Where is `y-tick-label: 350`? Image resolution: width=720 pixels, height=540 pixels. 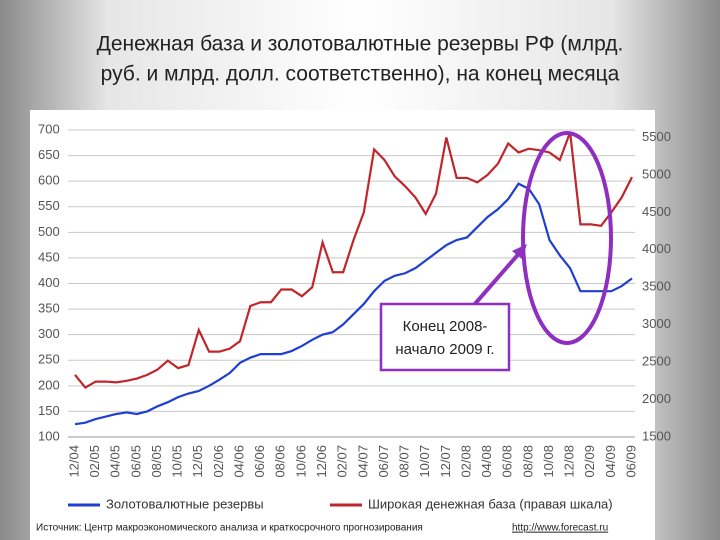 y-tick-label: 350 is located at coordinates (49, 308).